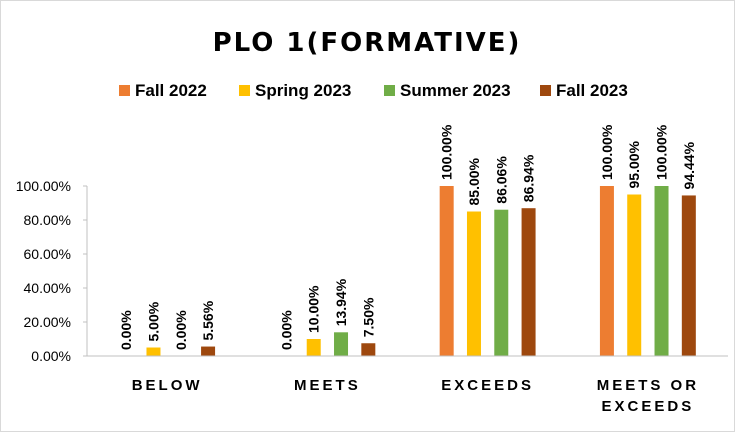 Image resolution: width=735 pixels, height=432 pixels. What do you see at coordinates (153, 321) in the screenshot?
I see `data-label: 5.00%` at bounding box center [153, 321].